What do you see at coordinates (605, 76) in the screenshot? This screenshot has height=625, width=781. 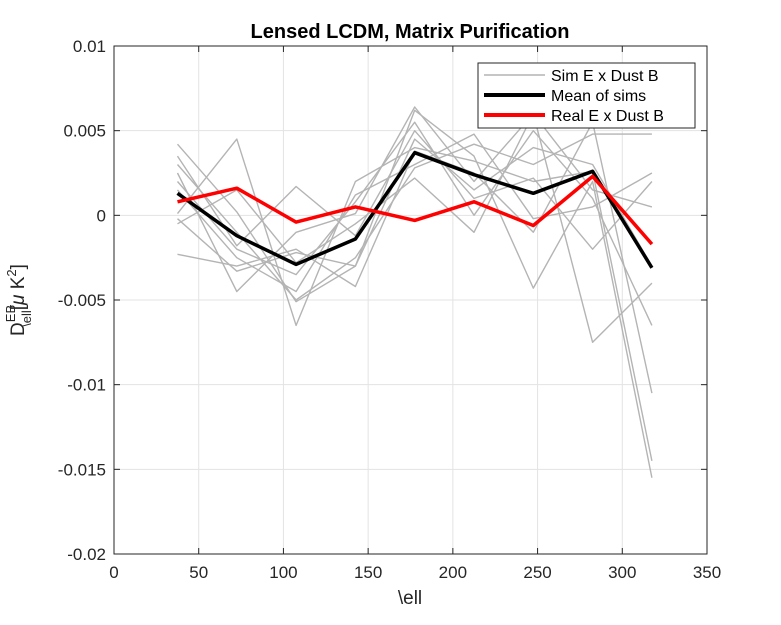 I see `legend-label-sim: Sim E x Dust B` at bounding box center [605, 76].